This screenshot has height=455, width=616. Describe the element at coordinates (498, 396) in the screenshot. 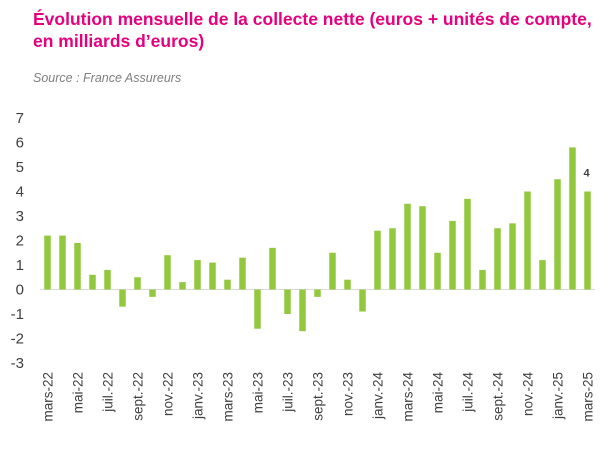

I see `x-tick-label: sept.-24` at that location.